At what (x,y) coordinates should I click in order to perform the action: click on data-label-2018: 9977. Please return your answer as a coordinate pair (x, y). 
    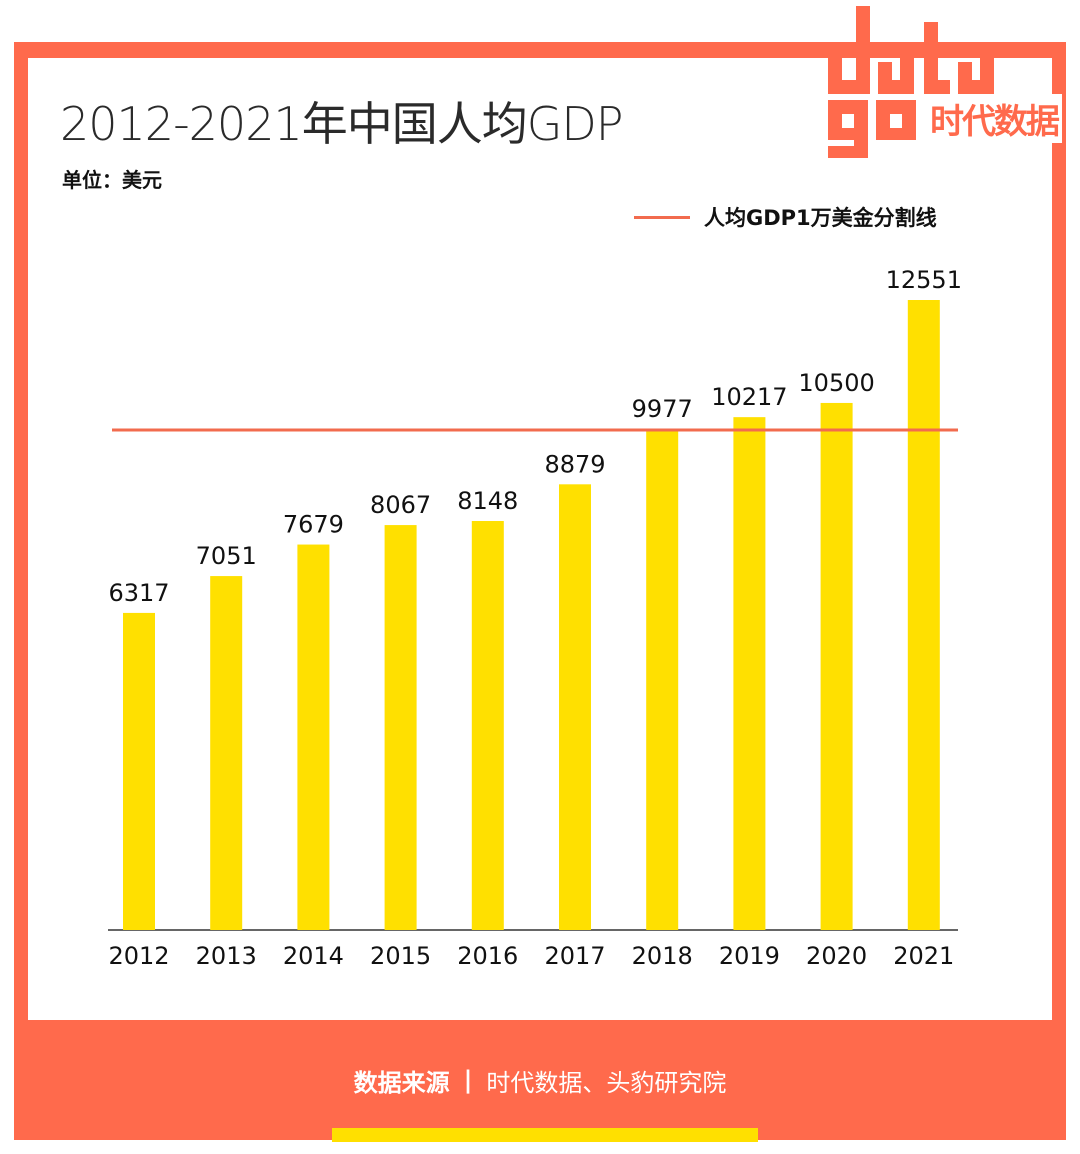
    Looking at the image, I should click on (662, 409).